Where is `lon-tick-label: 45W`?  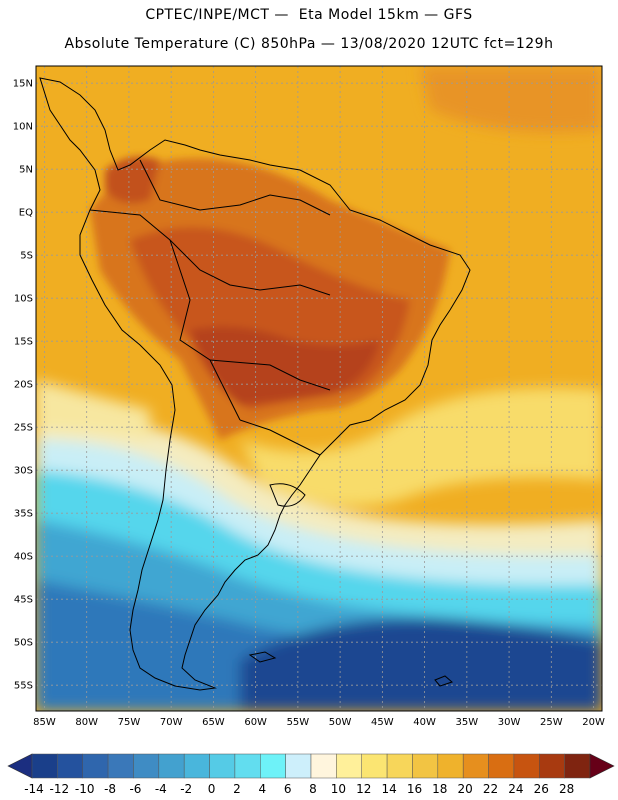 lon-tick-label: 45W is located at coordinates (382, 722).